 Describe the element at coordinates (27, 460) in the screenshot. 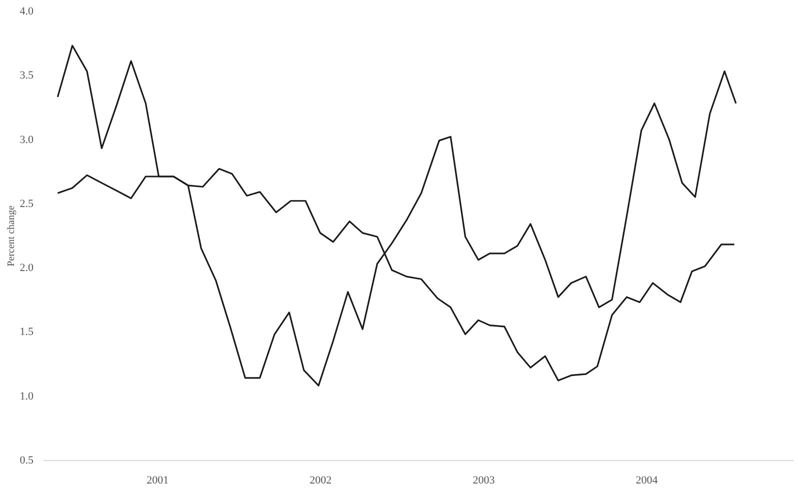

I see `y-tick-label: 0.5` at that location.